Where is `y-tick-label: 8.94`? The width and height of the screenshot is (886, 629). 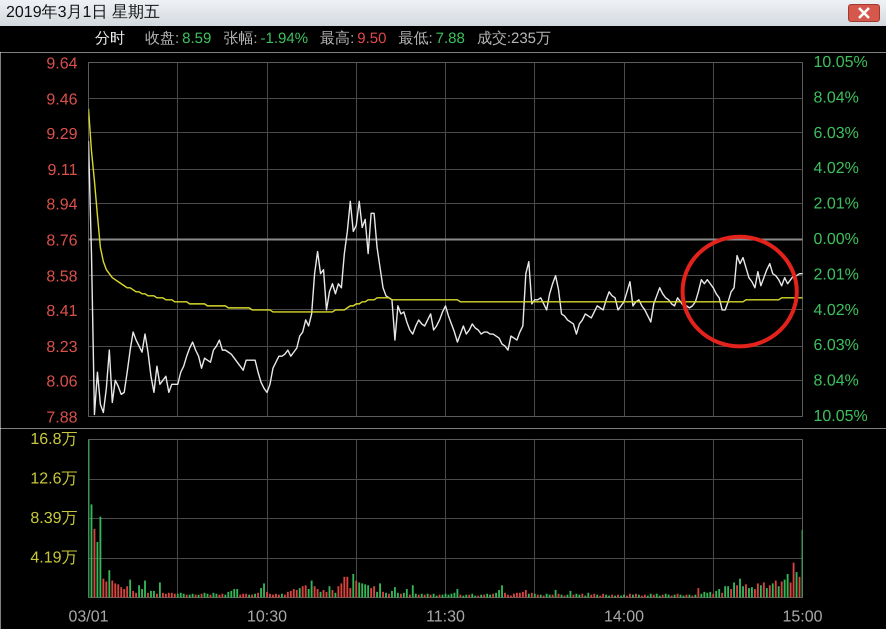 y-tick-label: 8.94 is located at coordinates (62, 205).